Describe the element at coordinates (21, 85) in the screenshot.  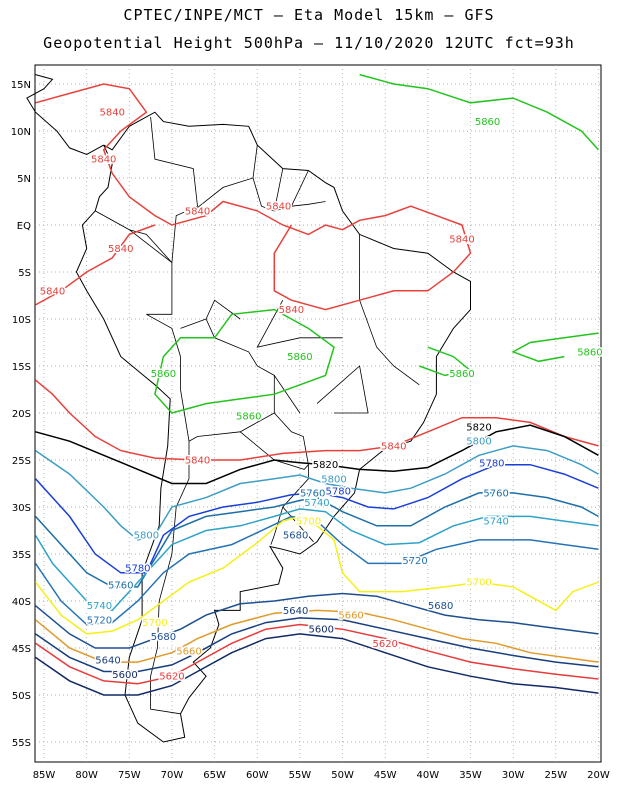
I see `lat-tick-label: 15N` at that location.